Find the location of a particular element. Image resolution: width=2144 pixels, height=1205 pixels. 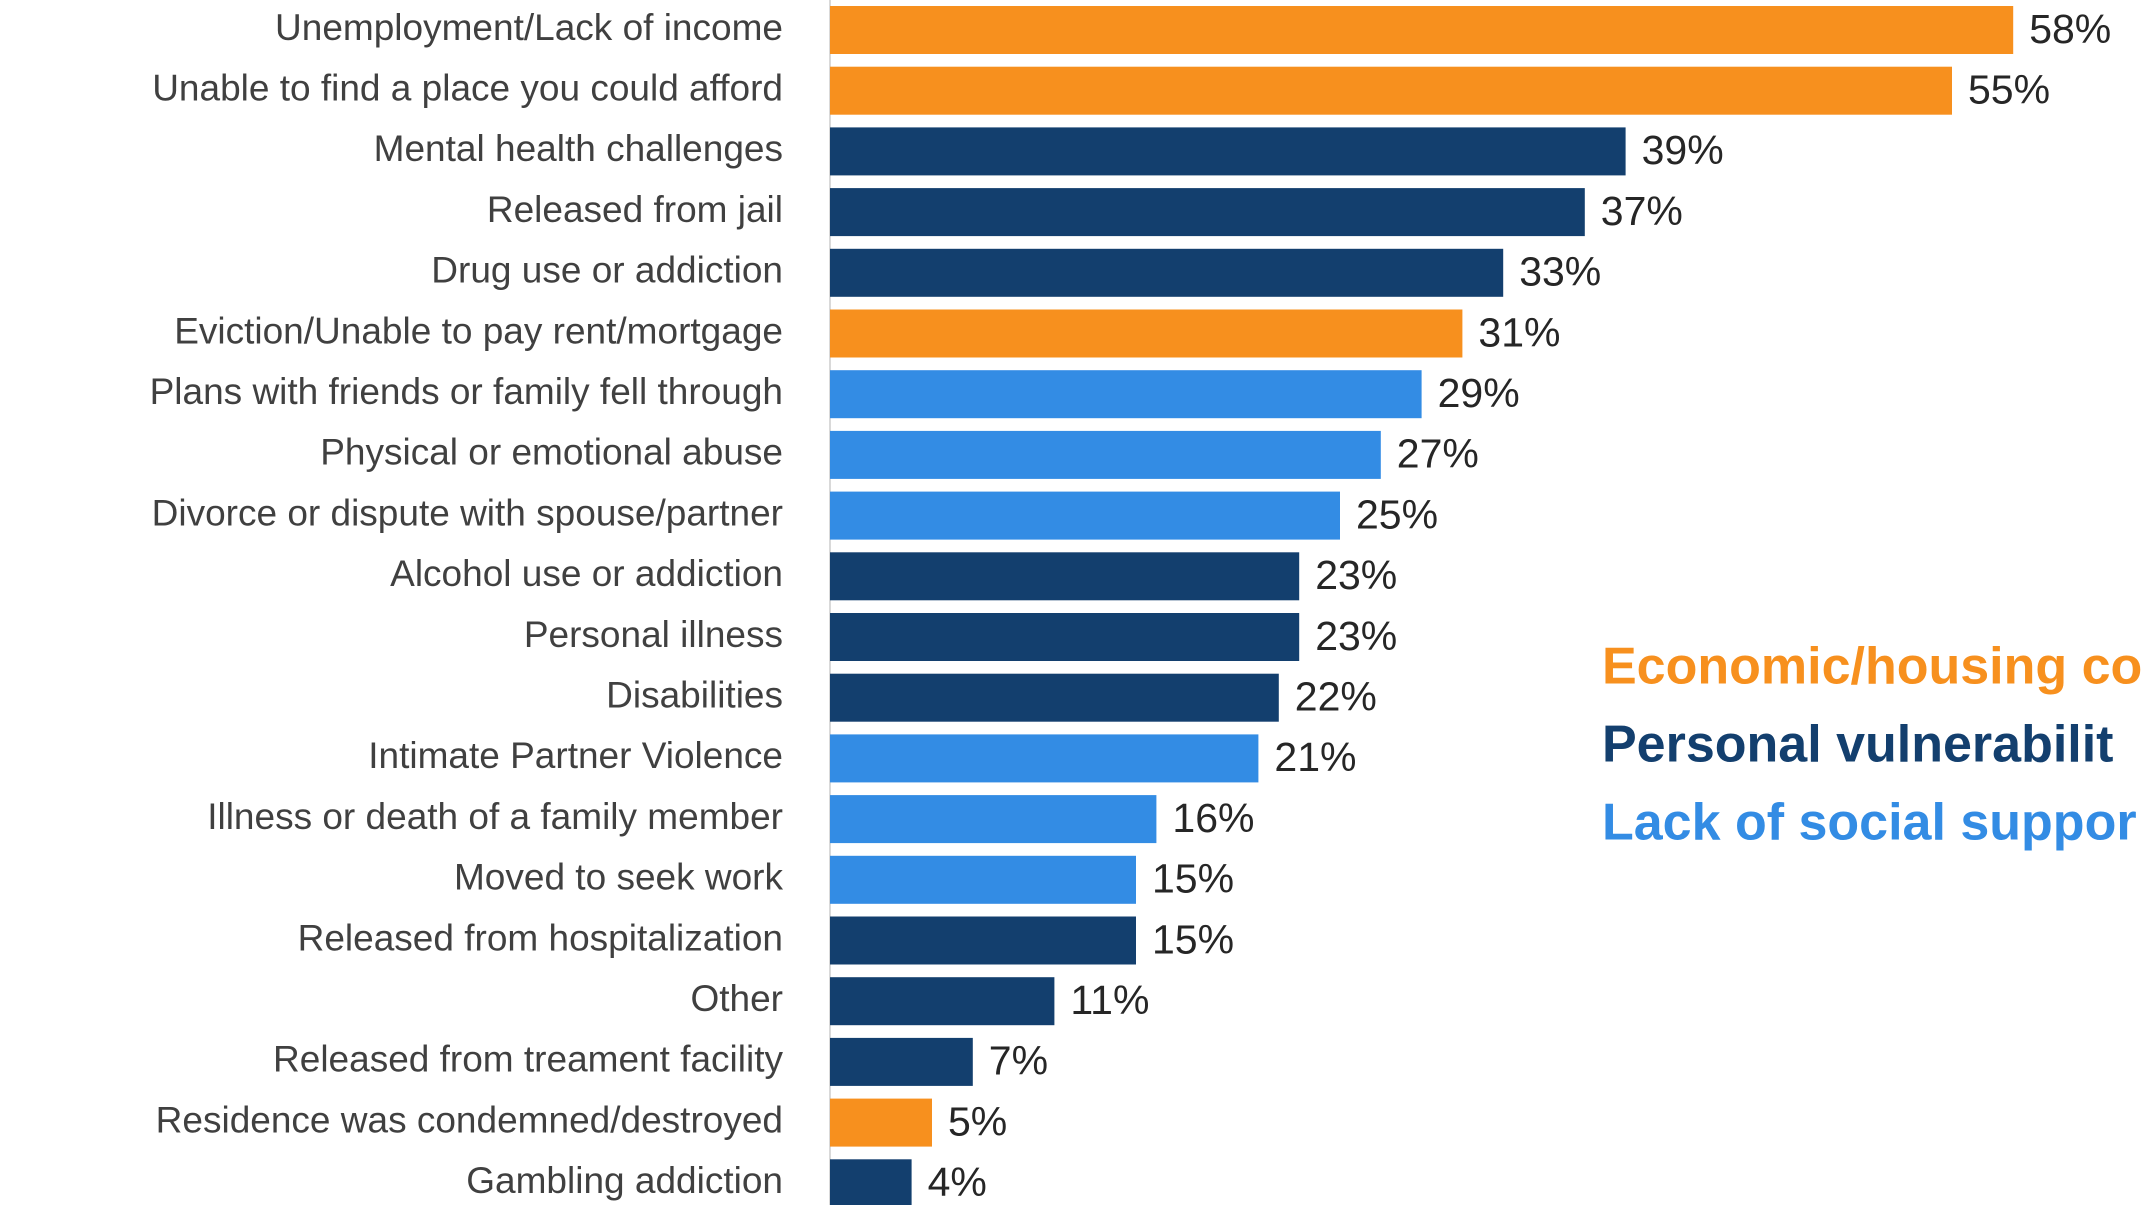

category-label: Disabilities is located at coordinates (694, 694).